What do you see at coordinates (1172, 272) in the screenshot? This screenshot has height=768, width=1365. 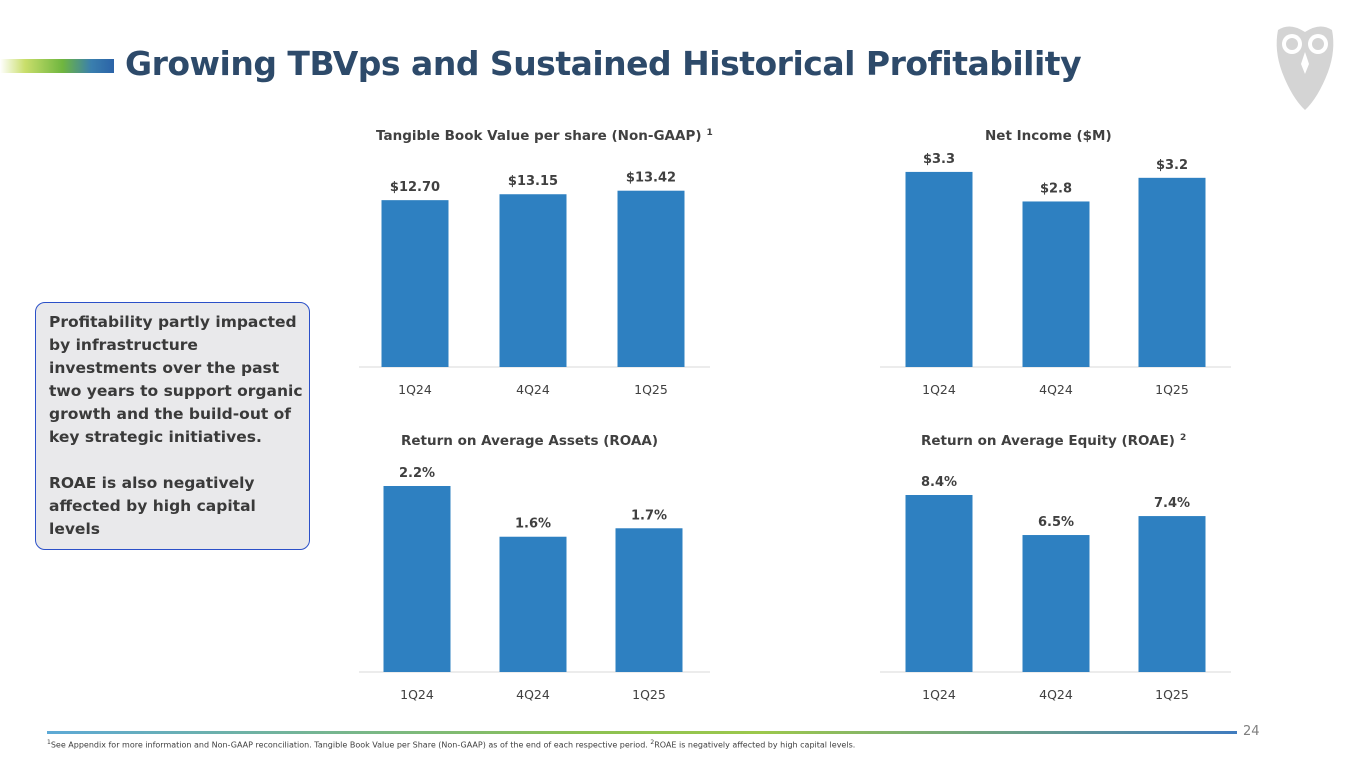 I see `chart-net-income-bar-1q25` at bounding box center [1172, 272].